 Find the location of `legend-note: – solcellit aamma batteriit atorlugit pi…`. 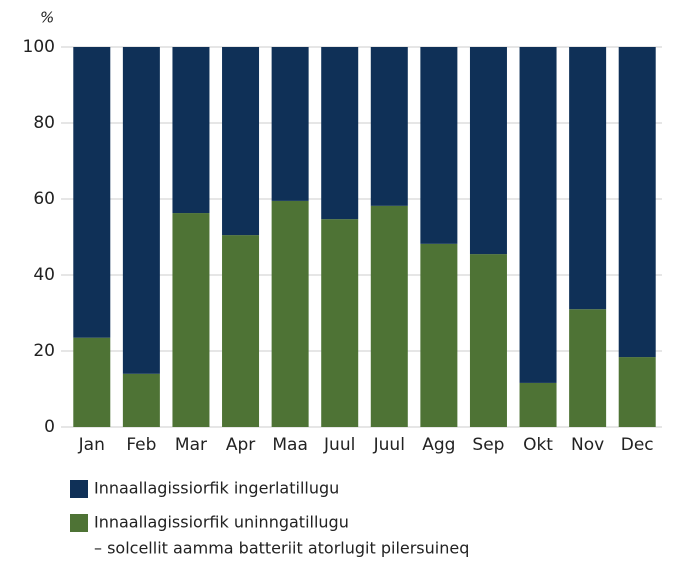

legend-note: – solcellit aamma batteriit atorlugit pi… is located at coordinates (281, 548).